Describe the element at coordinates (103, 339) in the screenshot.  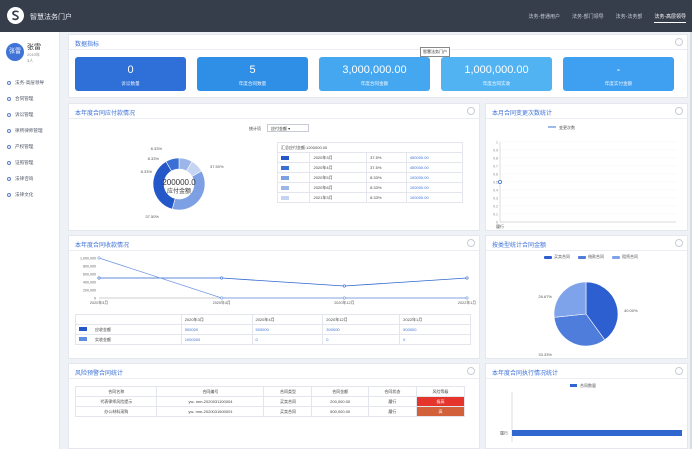
I see `series-label: 实收金额` at that location.